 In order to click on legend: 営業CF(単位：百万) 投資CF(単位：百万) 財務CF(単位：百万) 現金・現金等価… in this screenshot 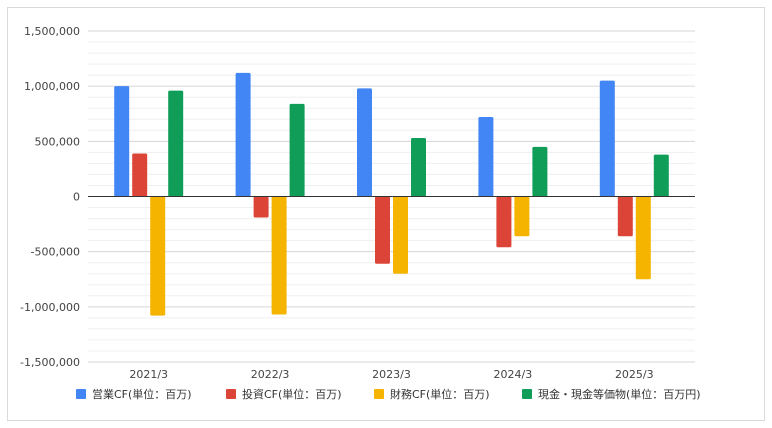, I will do `click(388, 394)`.